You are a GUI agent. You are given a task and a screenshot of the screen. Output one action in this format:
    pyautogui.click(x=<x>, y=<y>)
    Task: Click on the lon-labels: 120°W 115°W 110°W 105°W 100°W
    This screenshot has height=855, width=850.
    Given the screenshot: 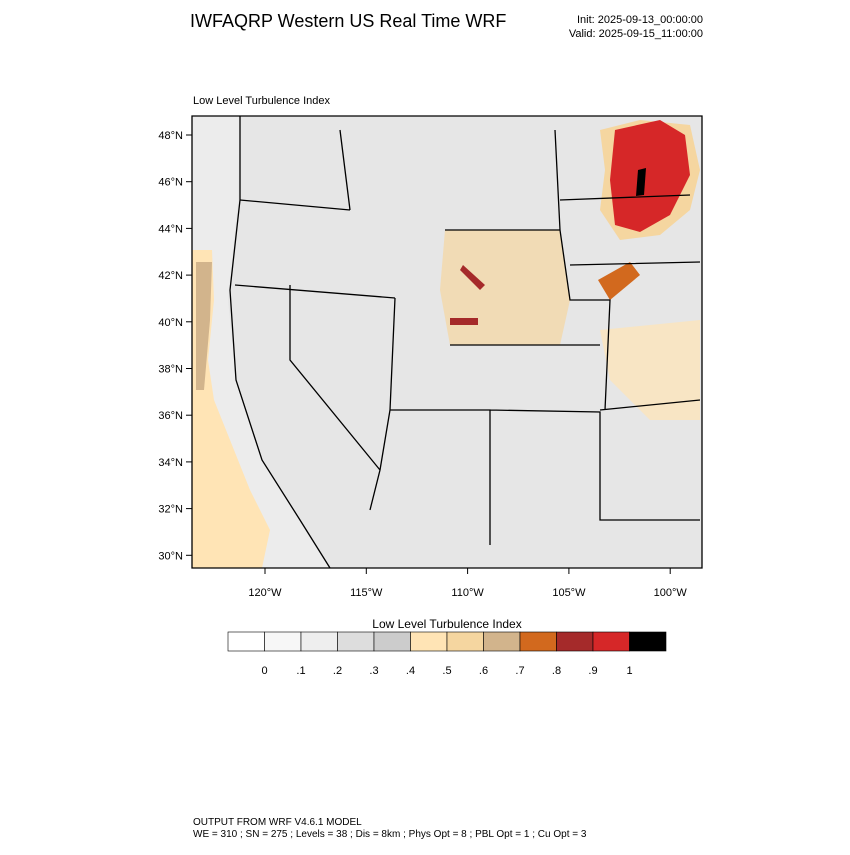 What is the action you would take?
    pyautogui.click(x=467, y=583)
    